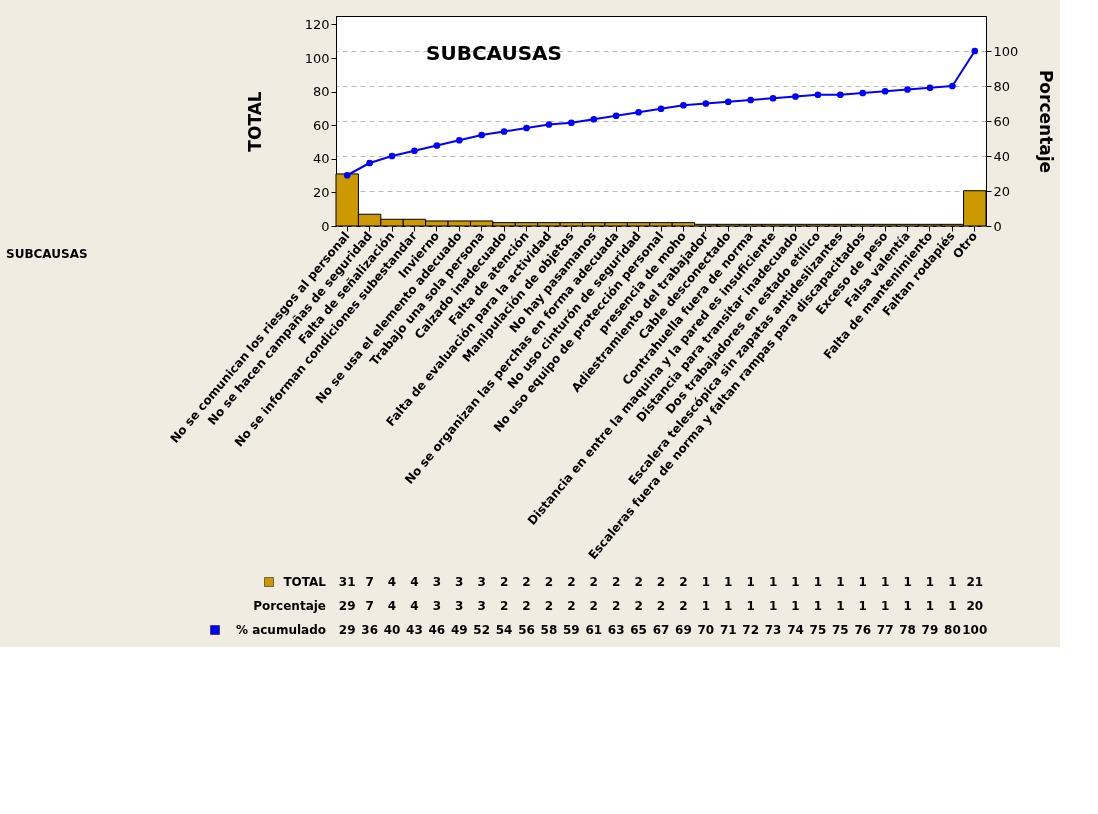 Image resolution: width=1098 pixels, height=814 pixels. Describe the element at coordinates (321, 92) in the screenshot. I see `y-tick-label: 80` at that location.